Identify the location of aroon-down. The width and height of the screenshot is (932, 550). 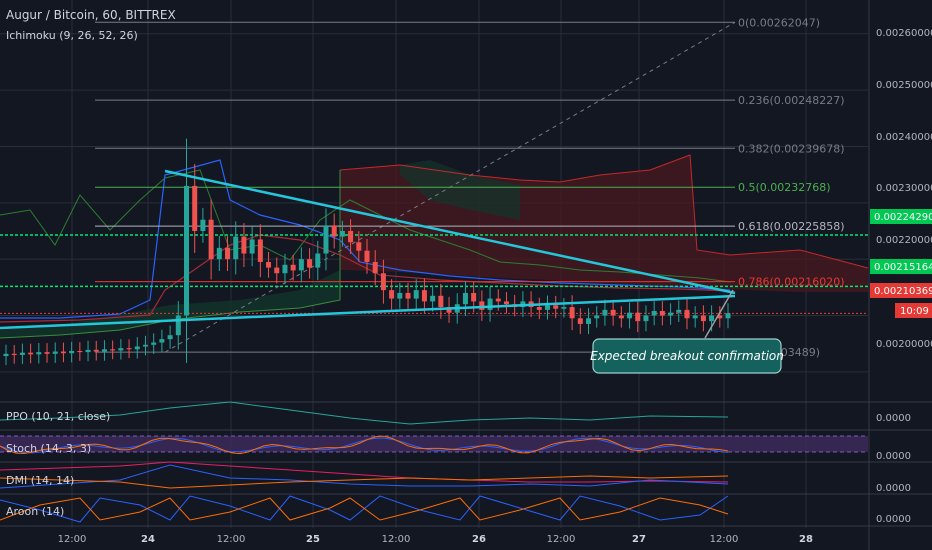
(364, 509).